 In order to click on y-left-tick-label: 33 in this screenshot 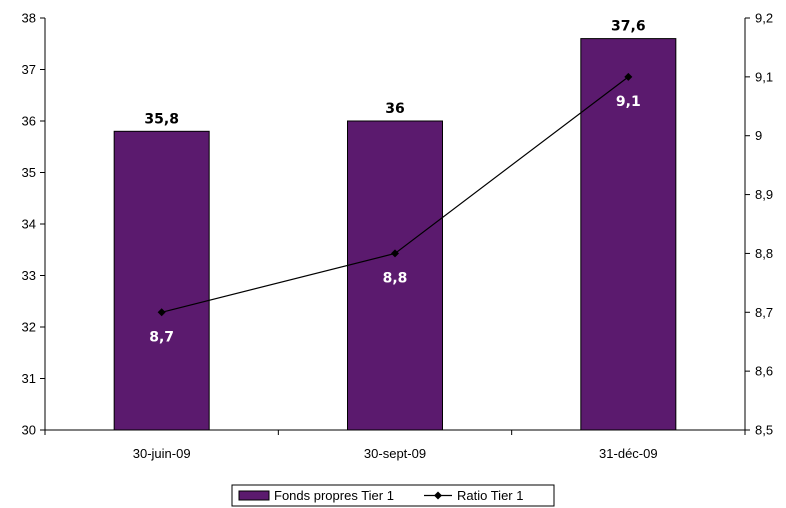, I will do `click(29, 275)`.